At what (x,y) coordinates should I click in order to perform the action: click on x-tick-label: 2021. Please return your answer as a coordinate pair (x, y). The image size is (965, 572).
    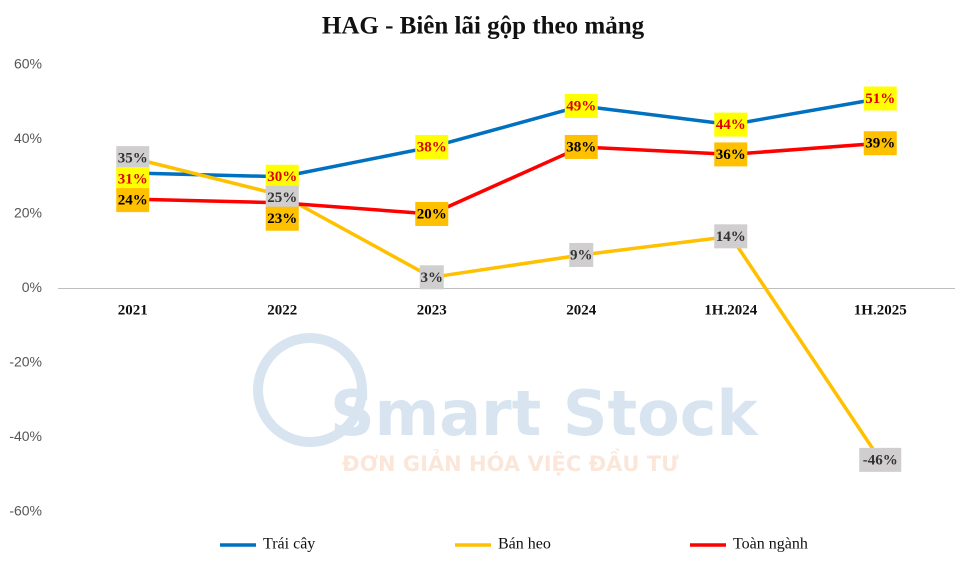
    Looking at the image, I should click on (133, 310).